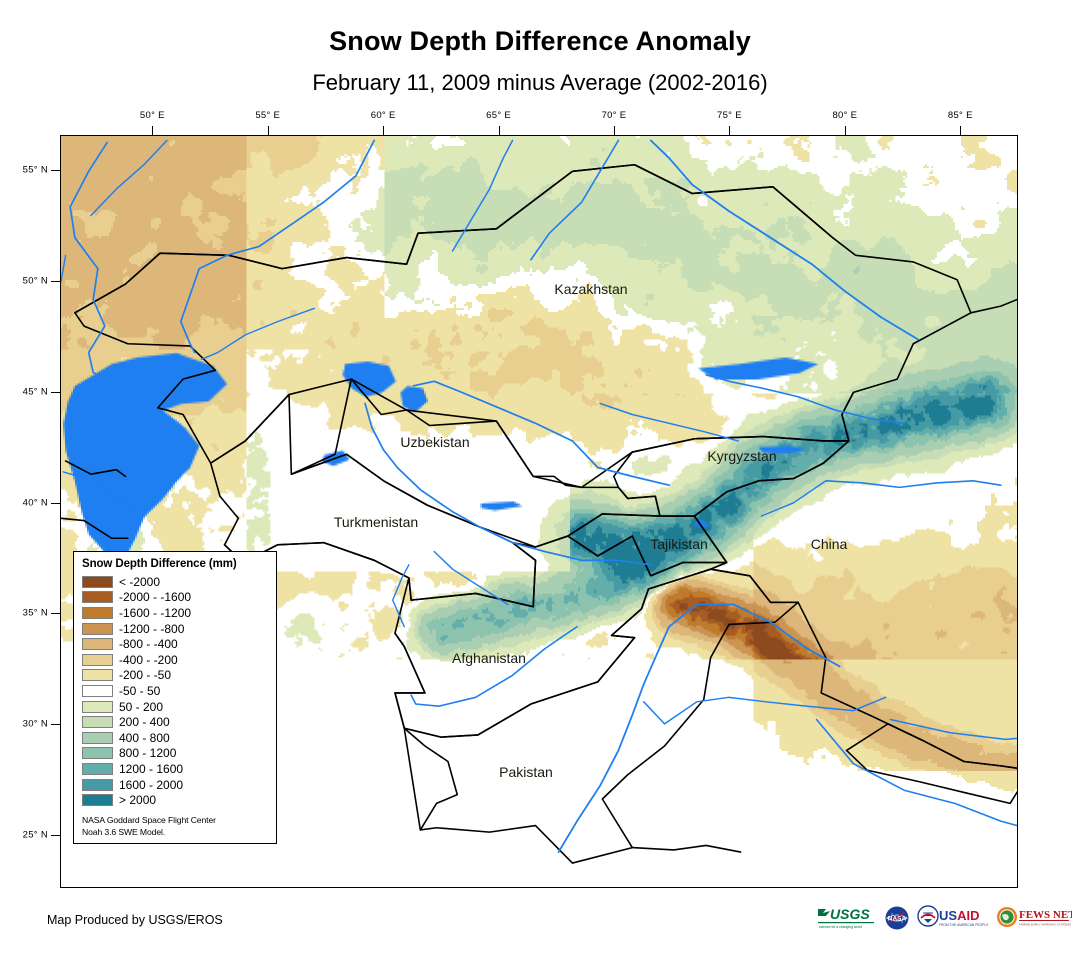 Image resolution: width=1080 pixels, height=960 pixels. I want to click on lon-tick-label-55: 55° E, so click(268, 115).